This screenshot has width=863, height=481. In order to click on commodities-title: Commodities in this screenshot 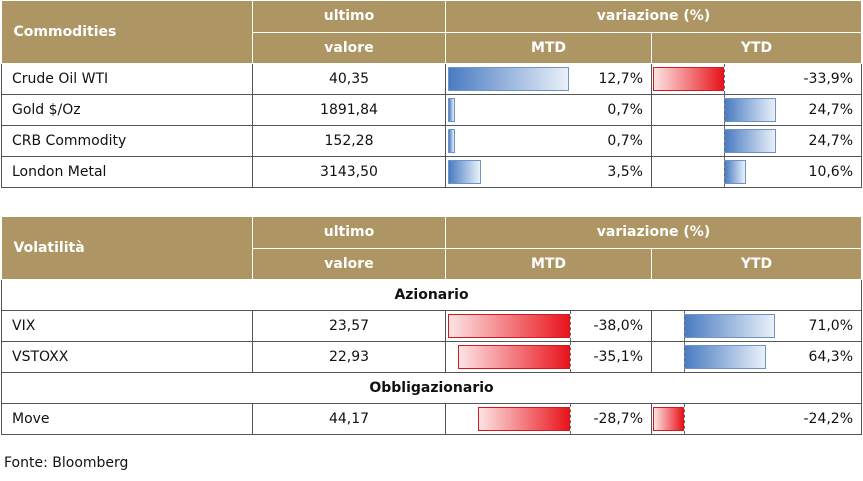, I will do `click(127, 32)`.